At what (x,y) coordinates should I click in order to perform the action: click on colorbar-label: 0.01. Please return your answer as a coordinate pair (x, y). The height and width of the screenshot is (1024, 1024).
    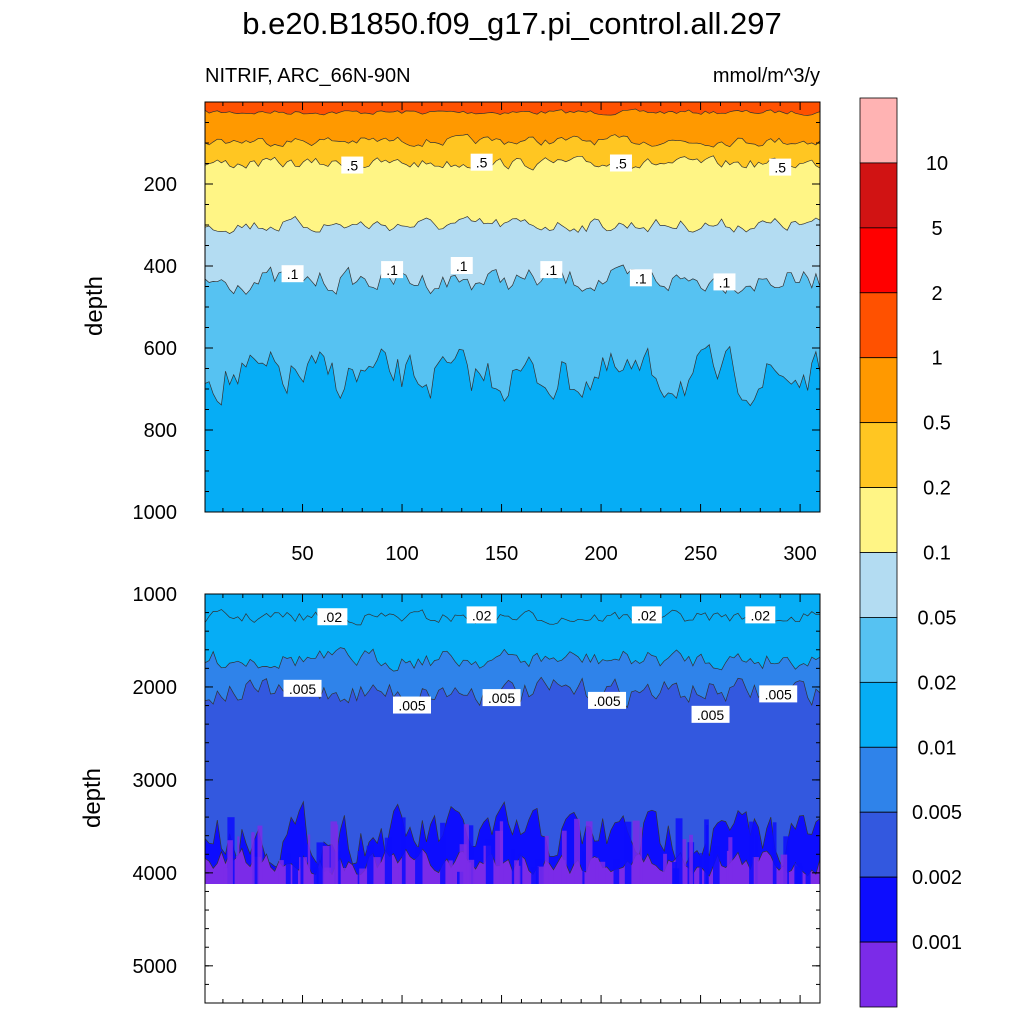
    Looking at the image, I should click on (937, 748).